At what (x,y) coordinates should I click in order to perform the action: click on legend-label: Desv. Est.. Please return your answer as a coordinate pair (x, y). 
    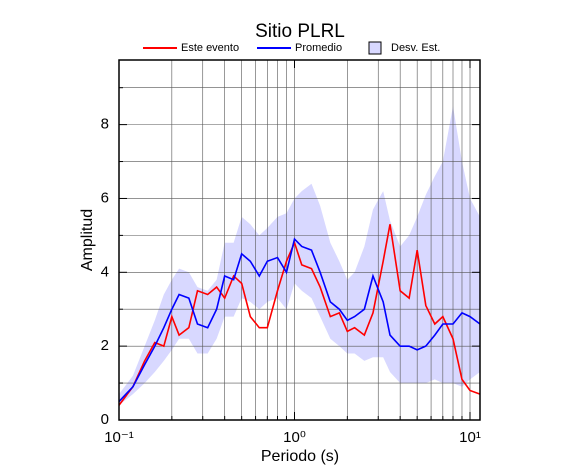
    Looking at the image, I should click on (415, 48).